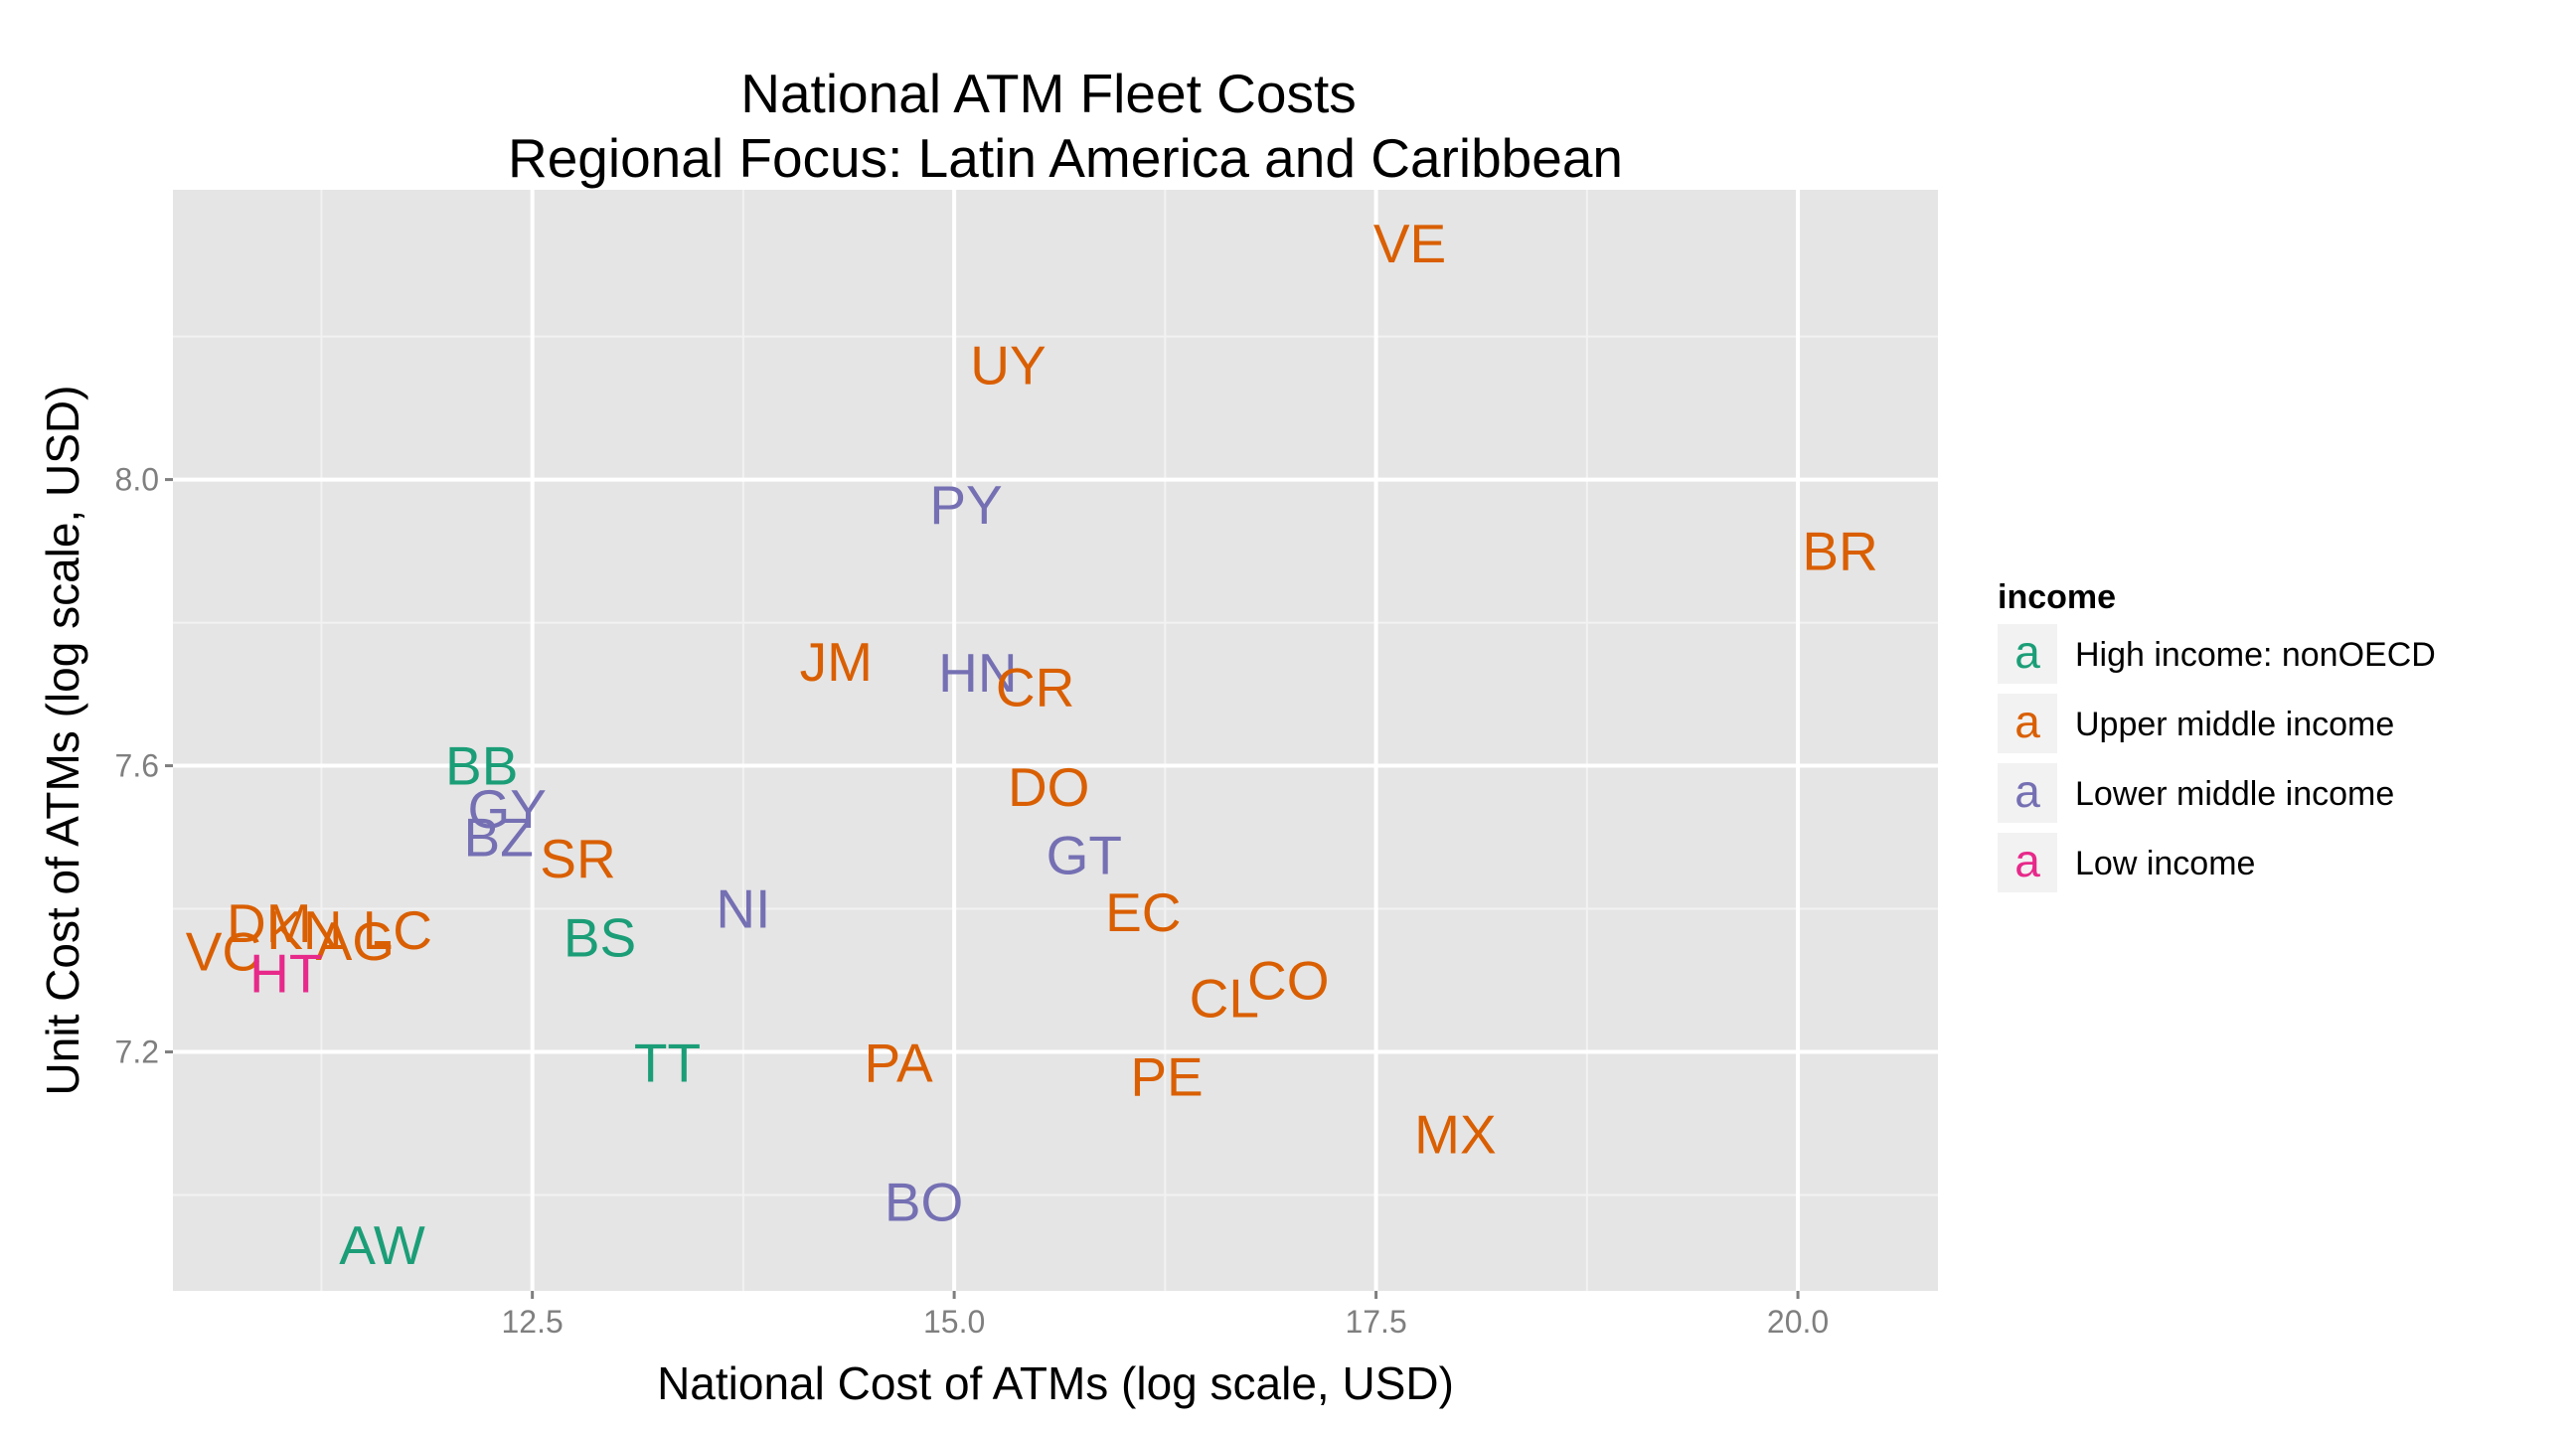 This screenshot has height=1431, width=2576. I want to click on point-label-uy: UY, so click(1008, 365).